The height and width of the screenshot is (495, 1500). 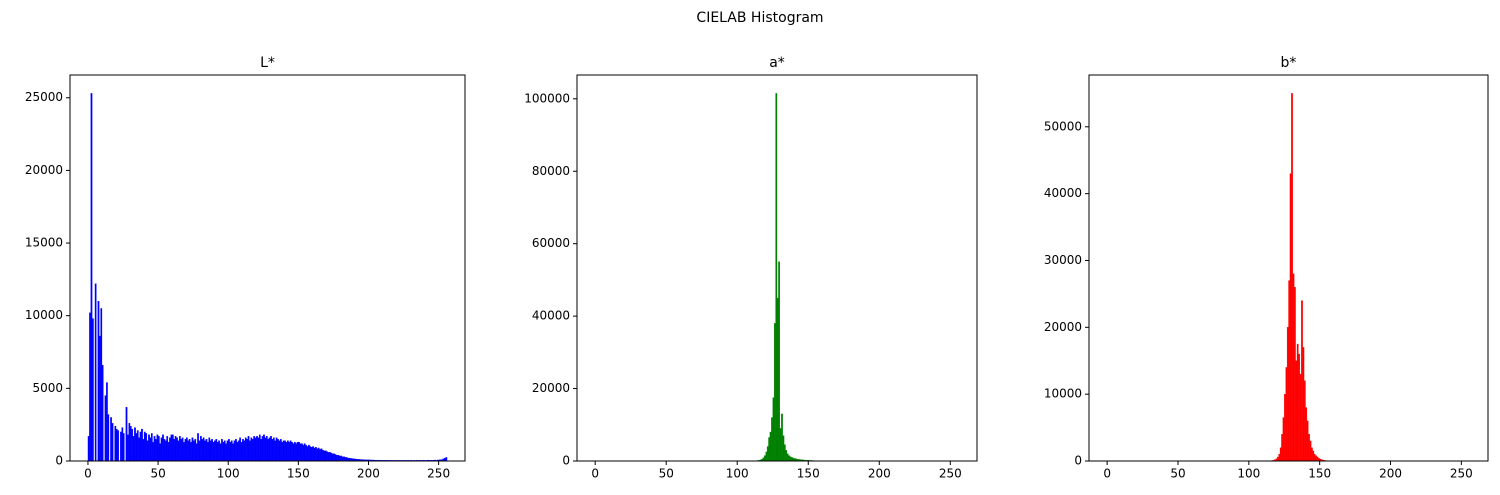 What do you see at coordinates (59, 461) in the screenshot?
I see `y-tick-label: 0` at bounding box center [59, 461].